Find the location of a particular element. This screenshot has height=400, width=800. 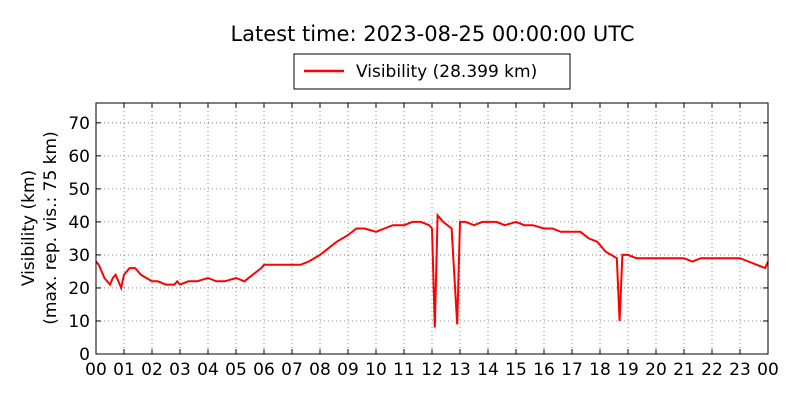

y-tick-label: 10 is located at coordinates (79, 322).